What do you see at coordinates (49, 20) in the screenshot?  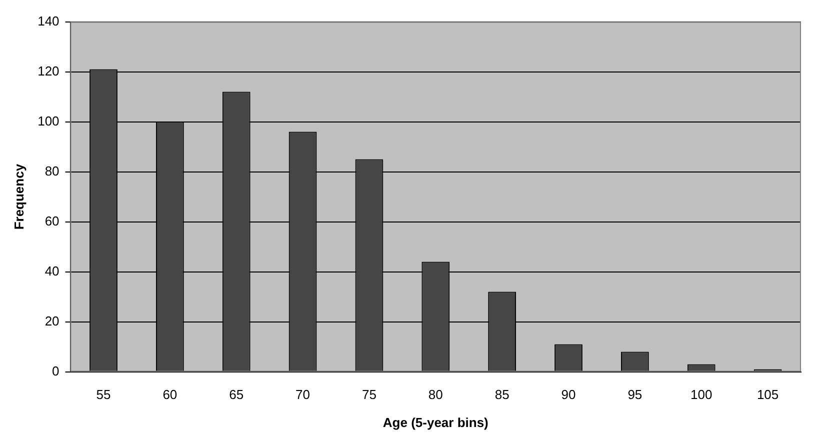 I see `y-tick-label: 140` at bounding box center [49, 20].